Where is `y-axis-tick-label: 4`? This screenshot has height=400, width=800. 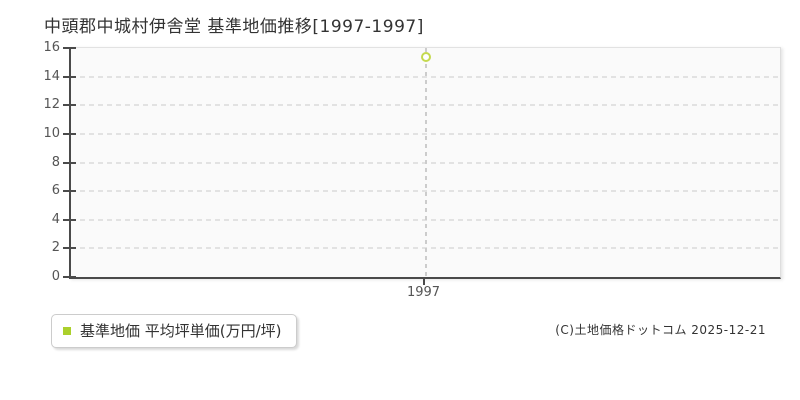
y-axis-tick-label: 4 is located at coordinates (55, 219).